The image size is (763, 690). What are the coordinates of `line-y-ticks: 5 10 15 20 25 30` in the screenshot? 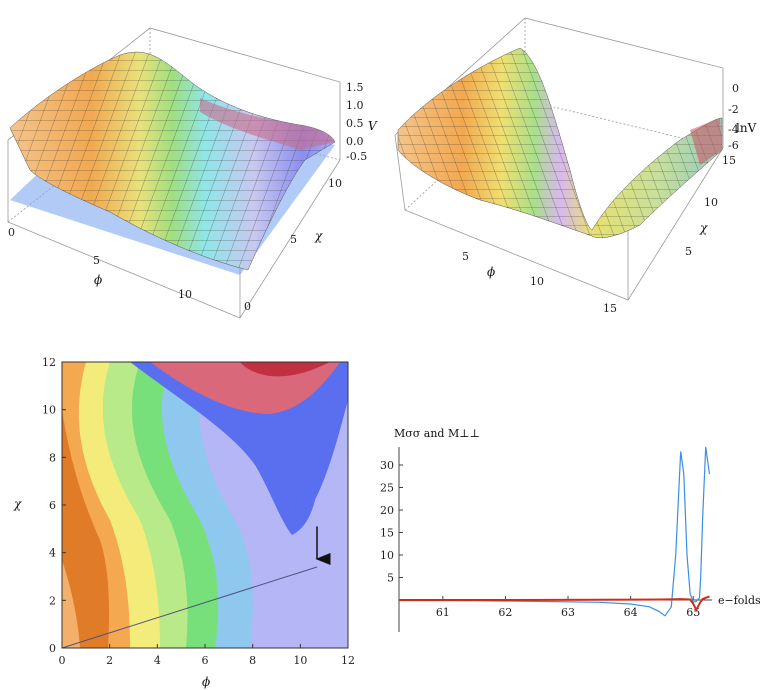 It's located at (391, 522).